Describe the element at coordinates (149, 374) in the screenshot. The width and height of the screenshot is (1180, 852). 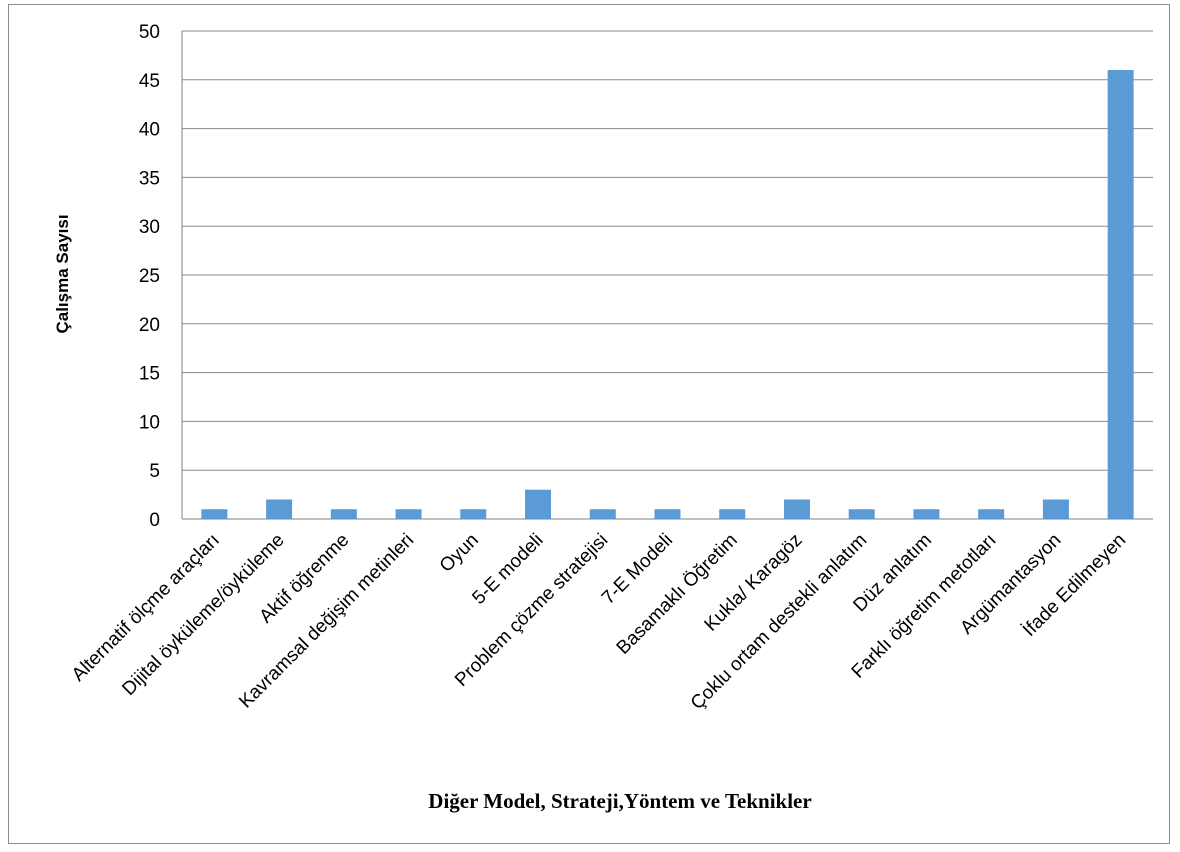
I see `y-tick-label: 15` at that location.